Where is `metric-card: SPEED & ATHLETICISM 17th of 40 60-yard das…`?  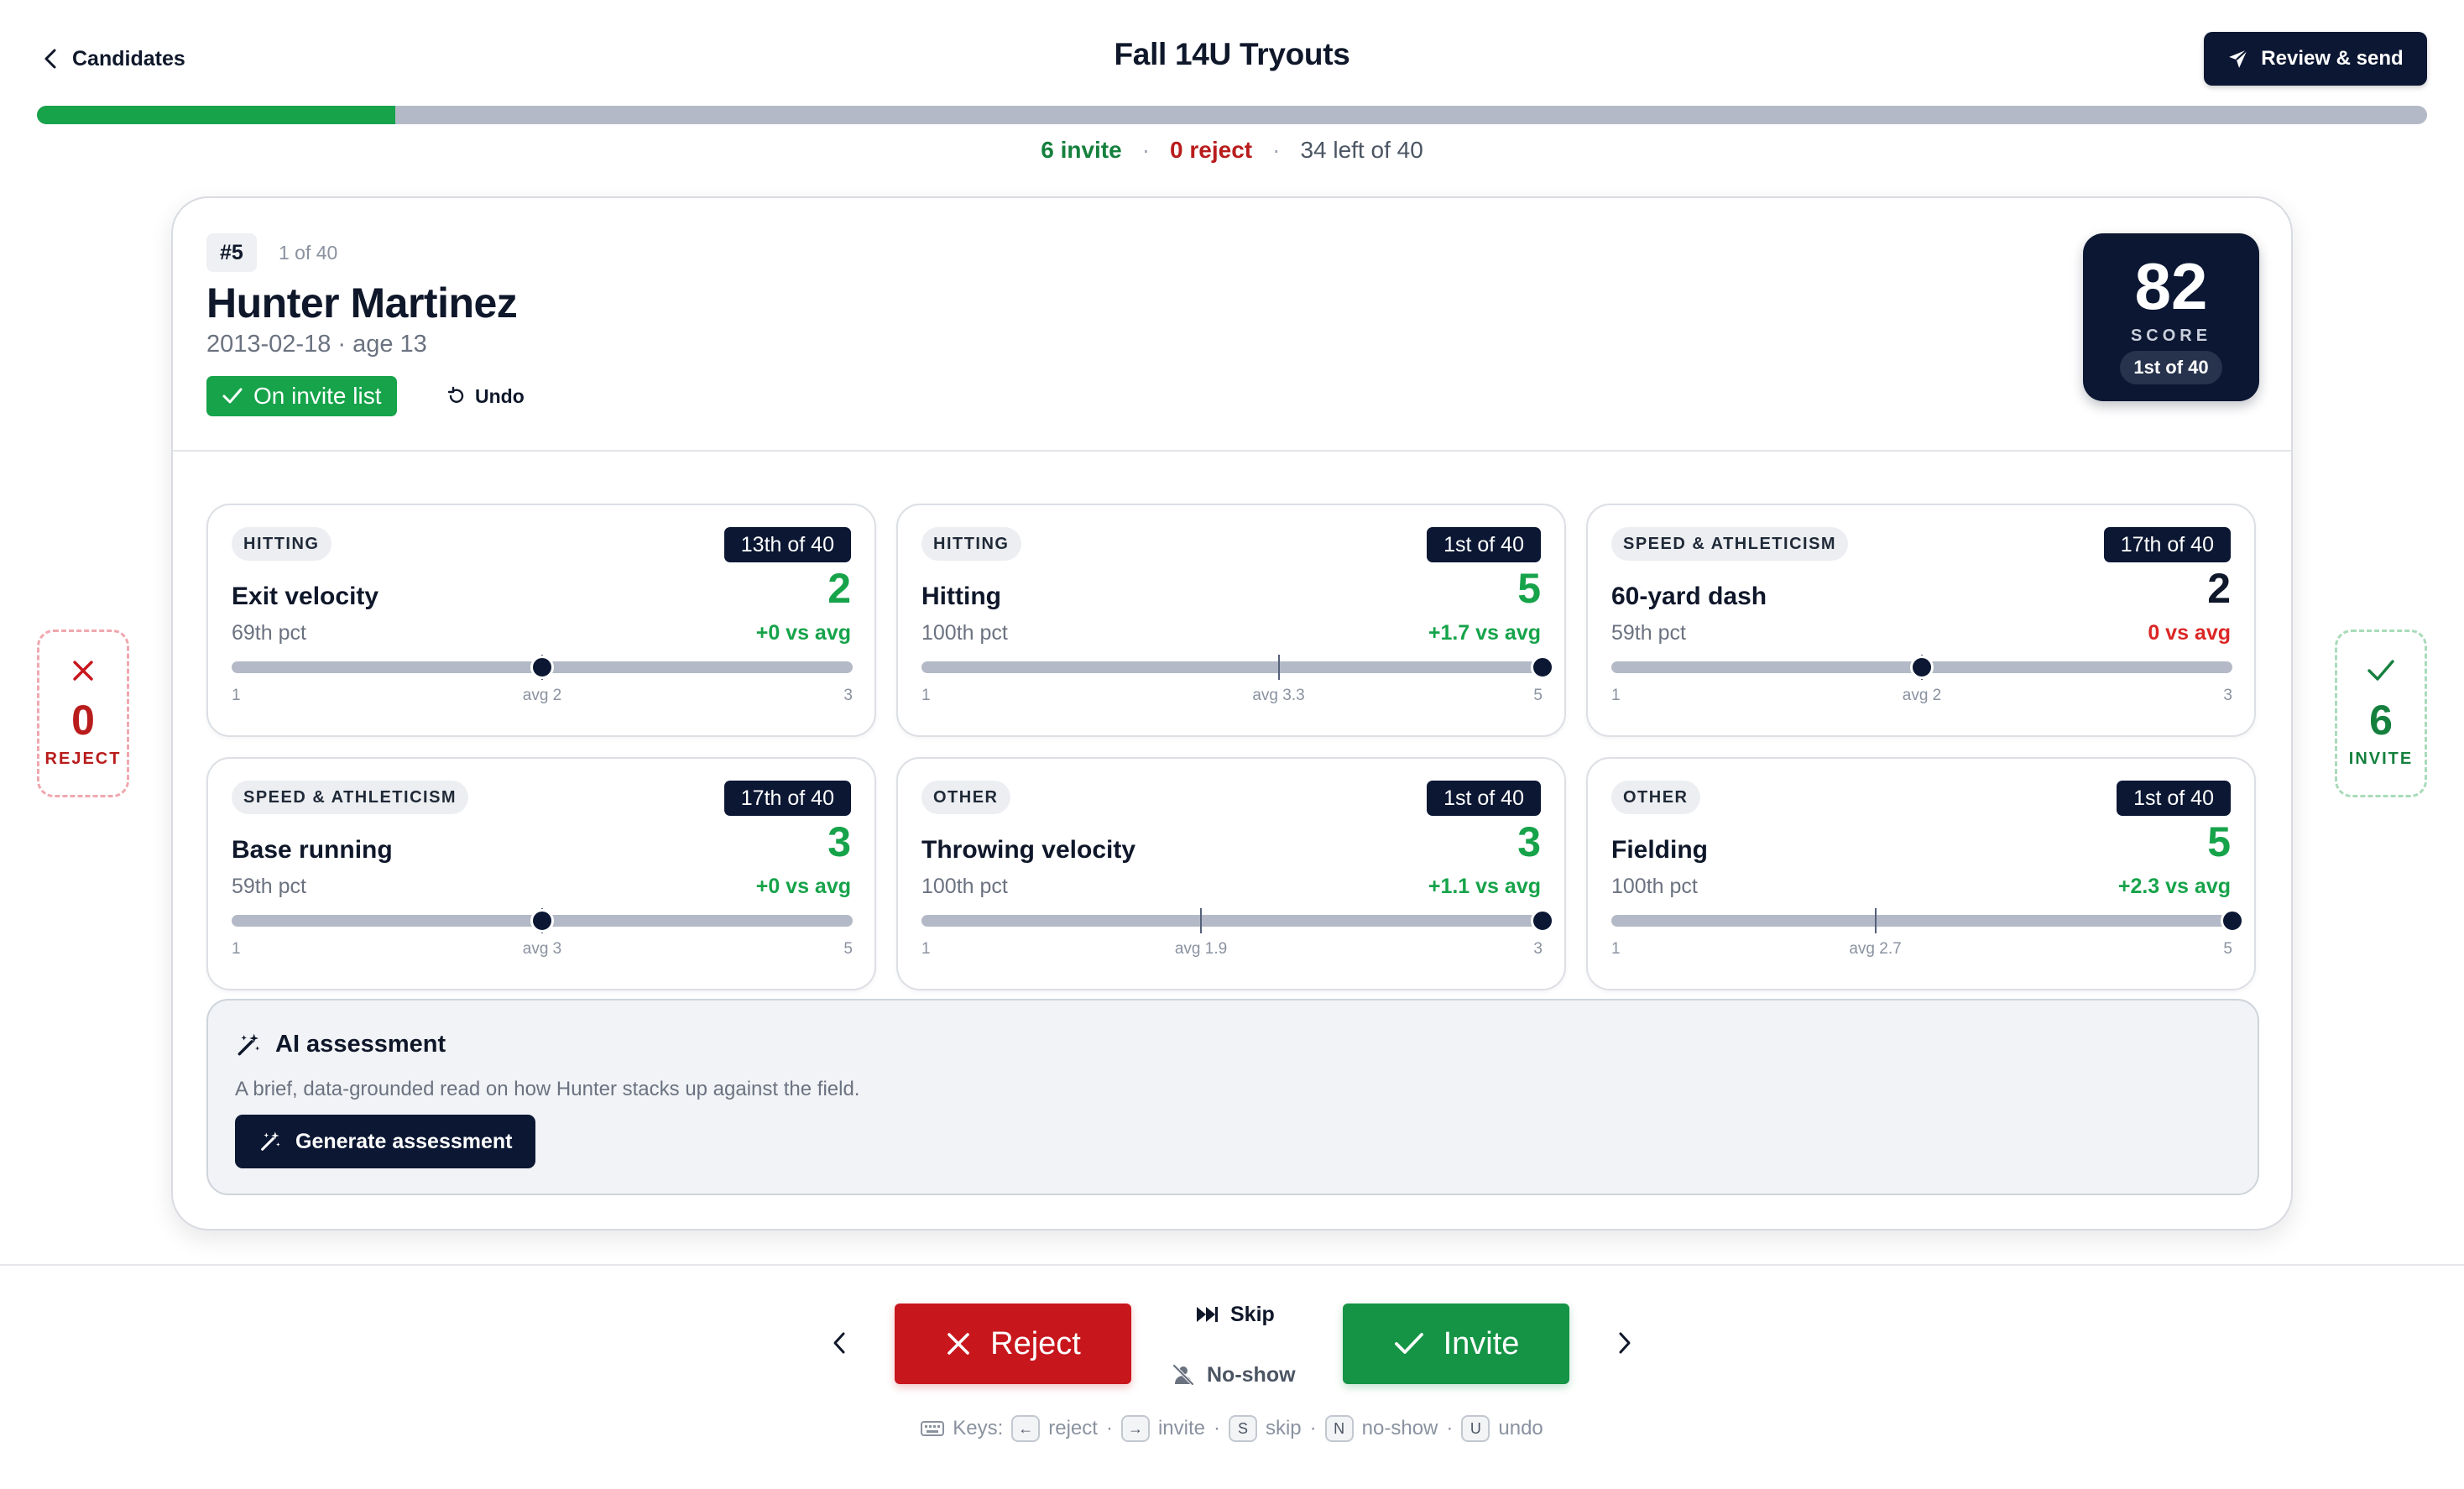 metric-card: SPEED & ATHLETICISM 17th of 40 60-yard das… is located at coordinates (1921, 620).